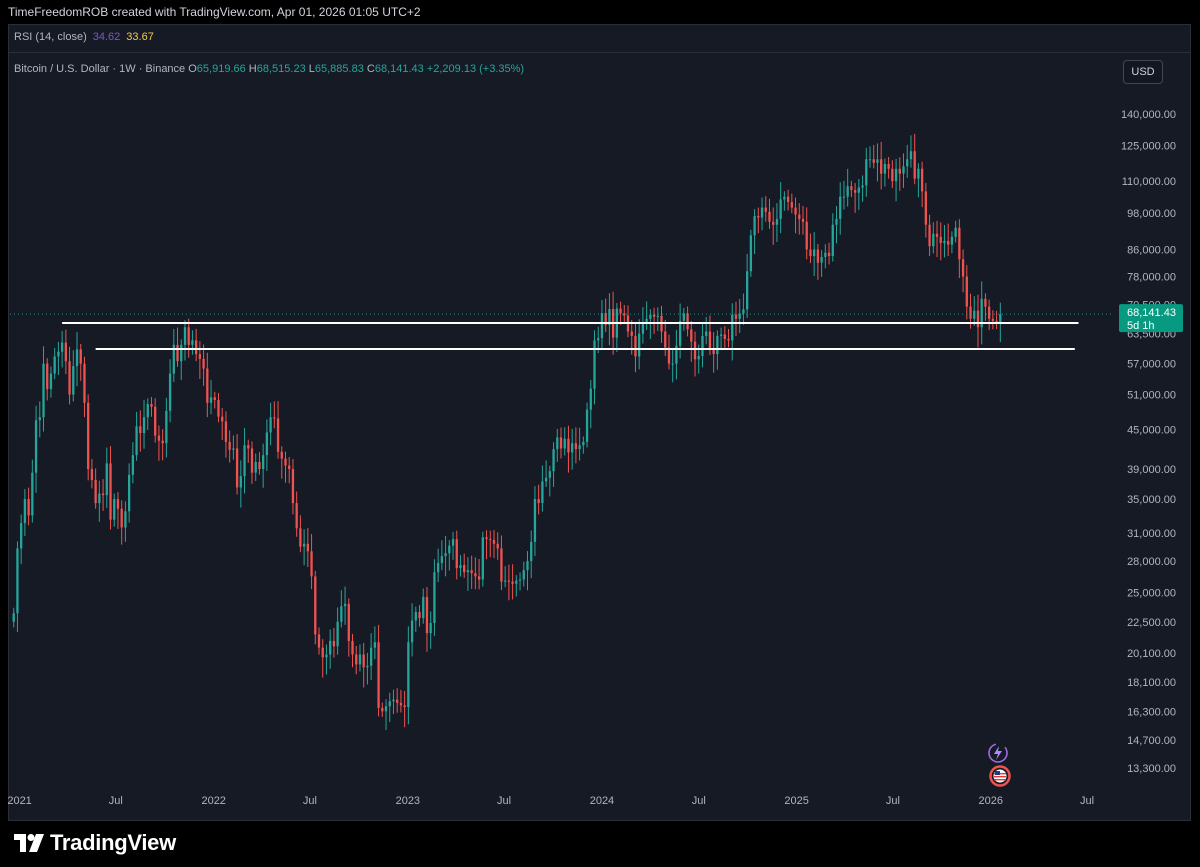 The width and height of the screenshot is (1200, 867). Describe the element at coordinates (998, 753) in the screenshot. I see `lightning-icon` at that location.